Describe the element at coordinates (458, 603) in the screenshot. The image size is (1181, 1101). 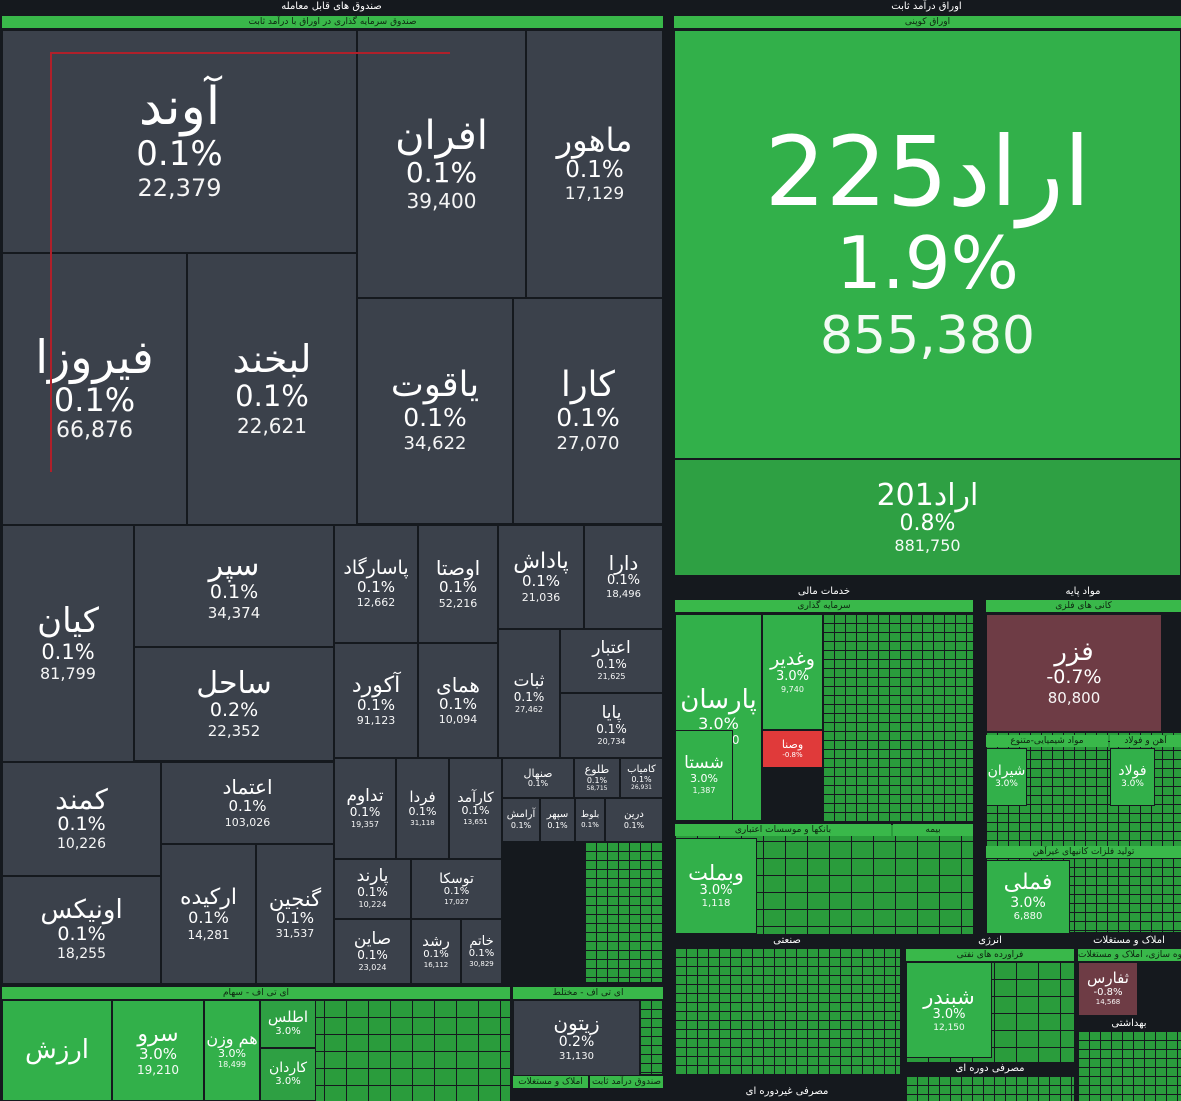
I see `tile-volume: 52,216` at that location.